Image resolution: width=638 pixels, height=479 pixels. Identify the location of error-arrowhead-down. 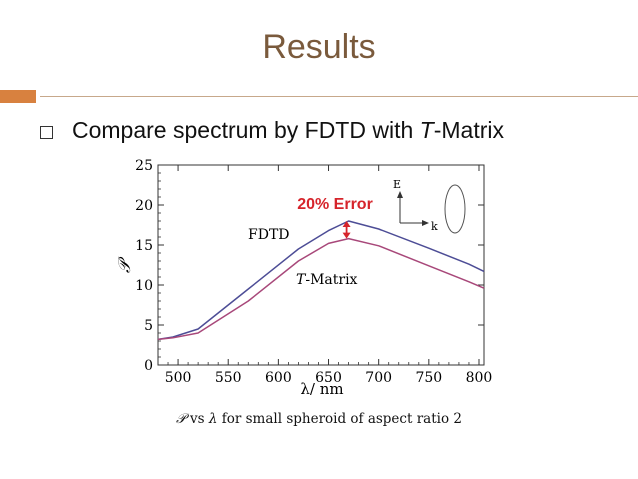
(346, 235).